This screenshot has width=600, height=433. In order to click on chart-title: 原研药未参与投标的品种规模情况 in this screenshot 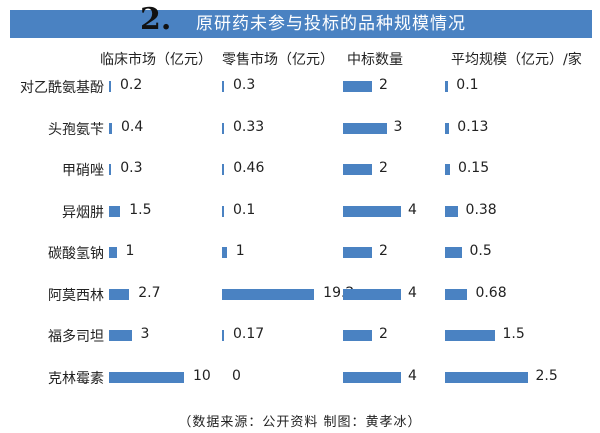, I will do `click(331, 24)`.